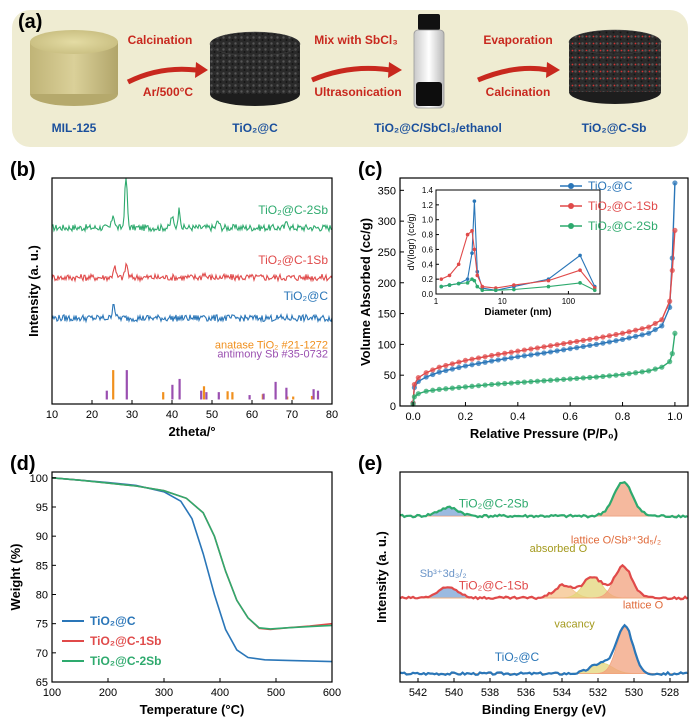  What do you see at coordinates (357, 92) in the screenshot?
I see `arrow2-bottom-label: Ultrasonication` at bounding box center [357, 92].